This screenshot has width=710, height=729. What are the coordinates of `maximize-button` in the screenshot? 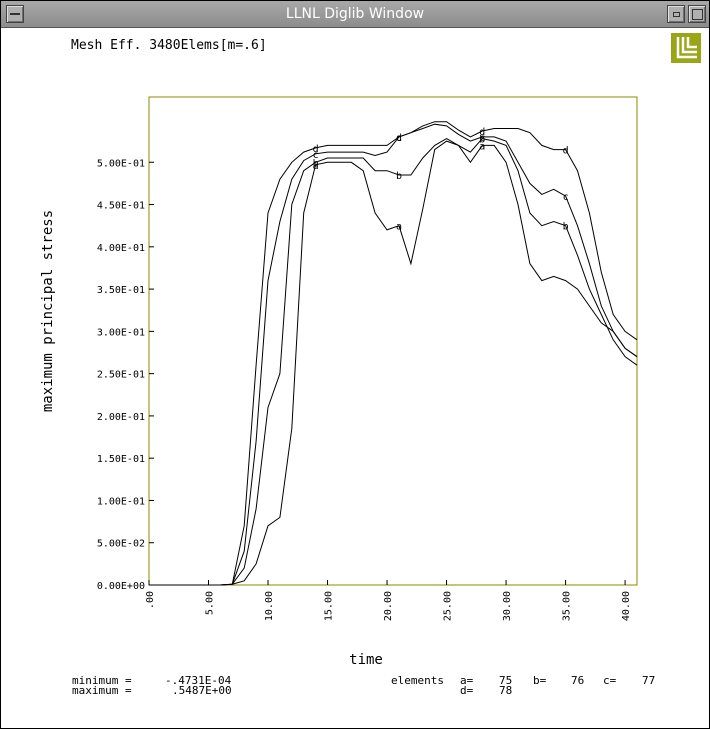 It's located at (697, 14).